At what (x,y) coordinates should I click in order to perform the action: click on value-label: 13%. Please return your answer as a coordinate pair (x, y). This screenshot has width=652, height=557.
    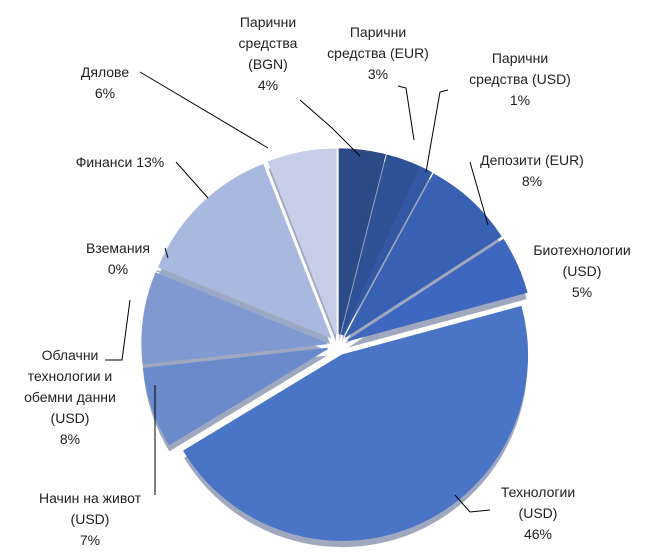
    Looking at the image, I should click on (150, 162).